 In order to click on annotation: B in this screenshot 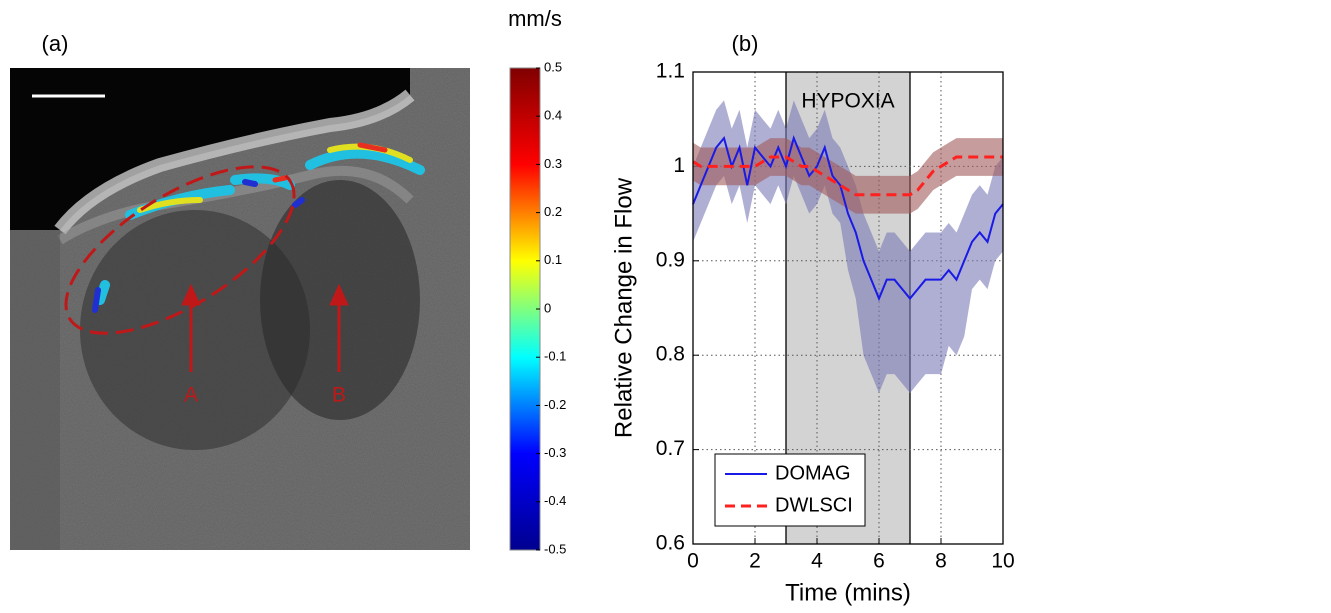, I will do `click(339, 395)`.